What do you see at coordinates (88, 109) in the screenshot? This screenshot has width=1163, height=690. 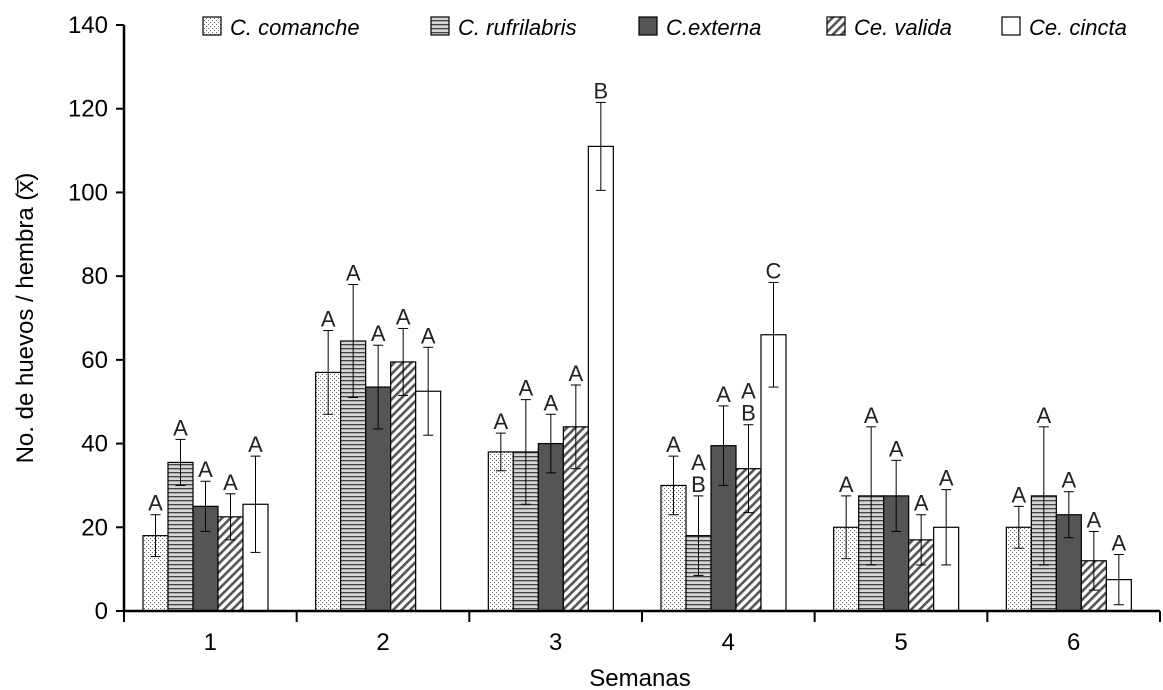 I see `y-tick-label: 120` at bounding box center [88, 109].